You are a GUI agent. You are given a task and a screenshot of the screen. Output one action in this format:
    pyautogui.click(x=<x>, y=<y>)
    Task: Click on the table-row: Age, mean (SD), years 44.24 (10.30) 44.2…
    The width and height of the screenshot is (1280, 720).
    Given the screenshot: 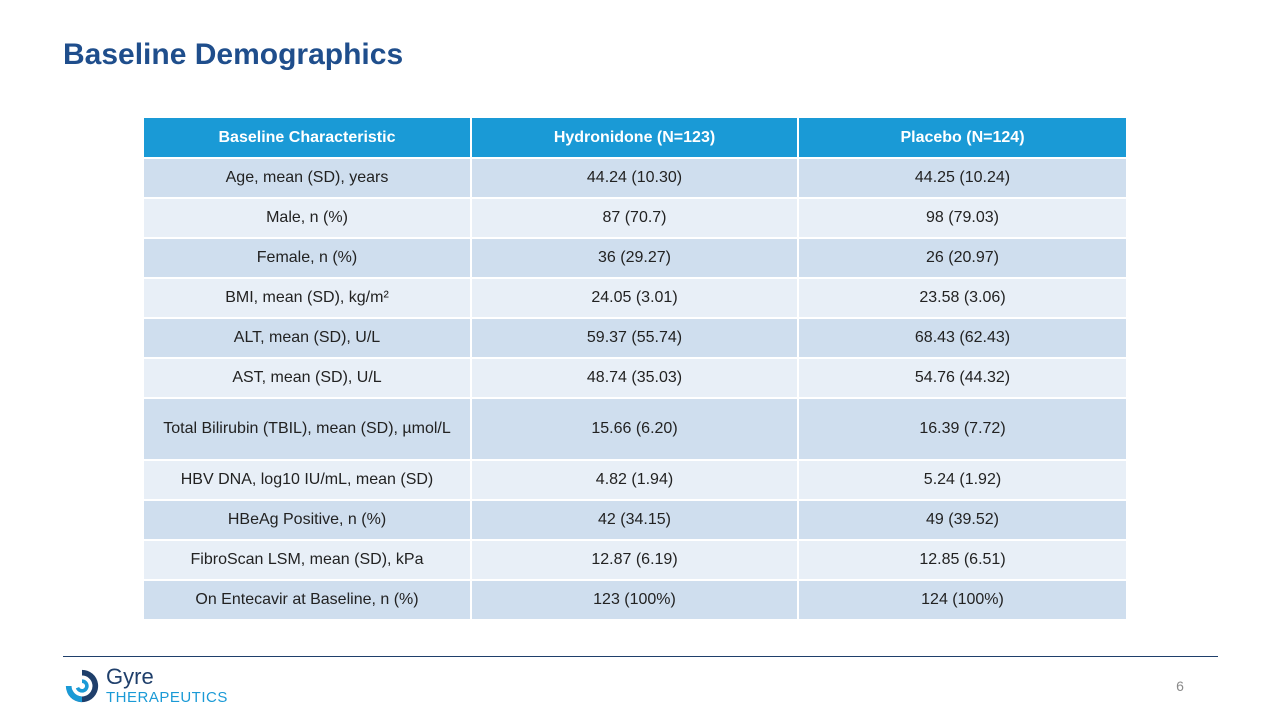 What is the action you would take?
    pyautogui.click(x=635, y=178)
    